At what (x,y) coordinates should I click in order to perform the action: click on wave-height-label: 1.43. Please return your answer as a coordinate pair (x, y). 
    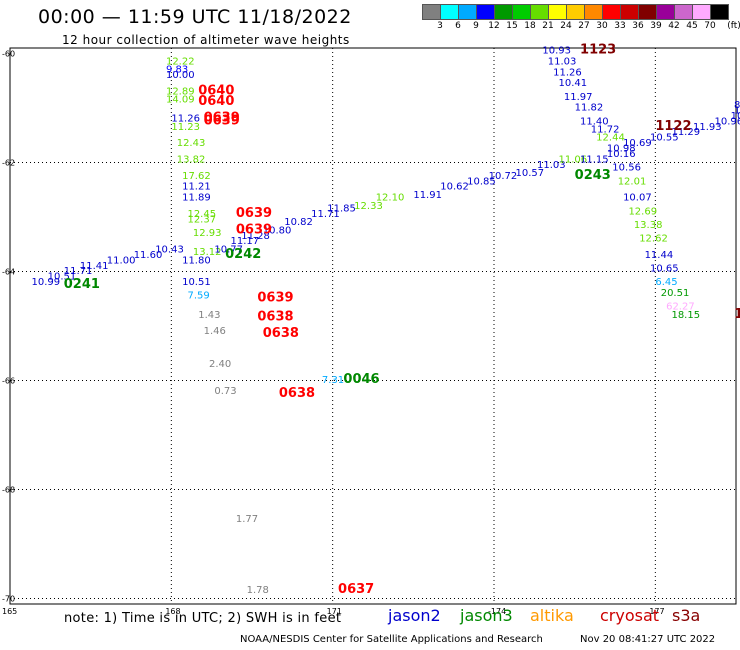
    Looking at the image, I should click on (209, 315).